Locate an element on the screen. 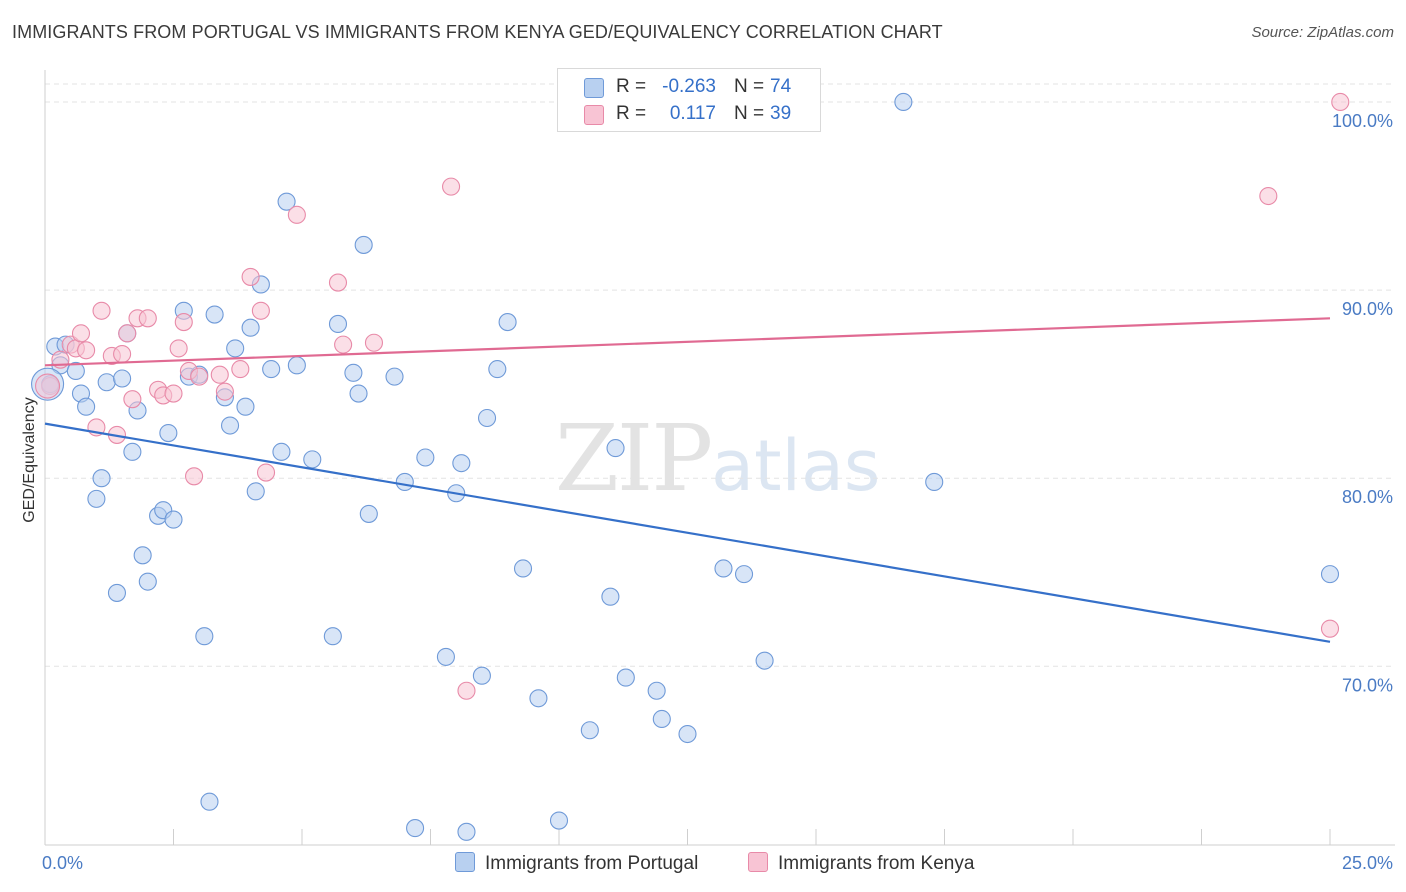  x-tick-label: 0.0% is located at coordinates (62, 863).